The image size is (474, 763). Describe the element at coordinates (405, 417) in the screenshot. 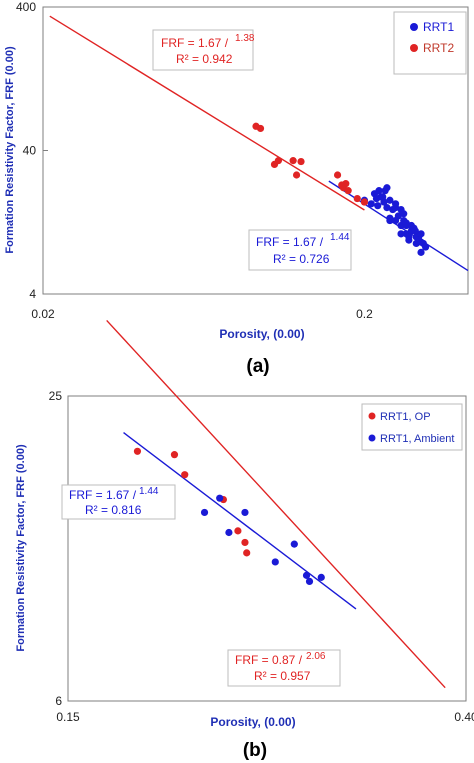

I see `legend-label-rrt1-op: RRT1, OP` at that location.